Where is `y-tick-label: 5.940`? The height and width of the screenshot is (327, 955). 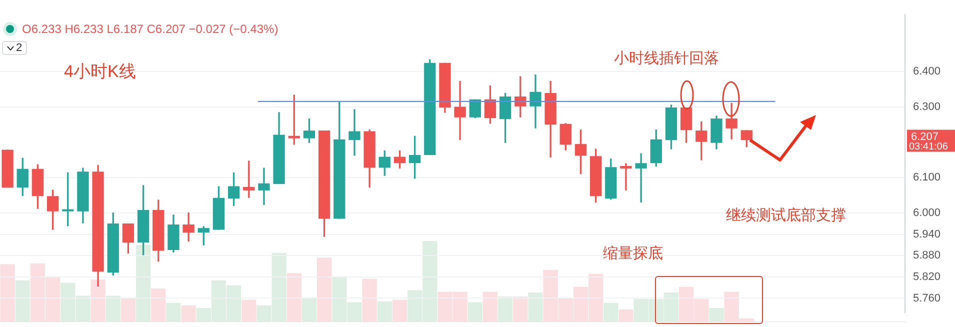 y-tick-label: 5.940 is located at coordinates (927, 234).